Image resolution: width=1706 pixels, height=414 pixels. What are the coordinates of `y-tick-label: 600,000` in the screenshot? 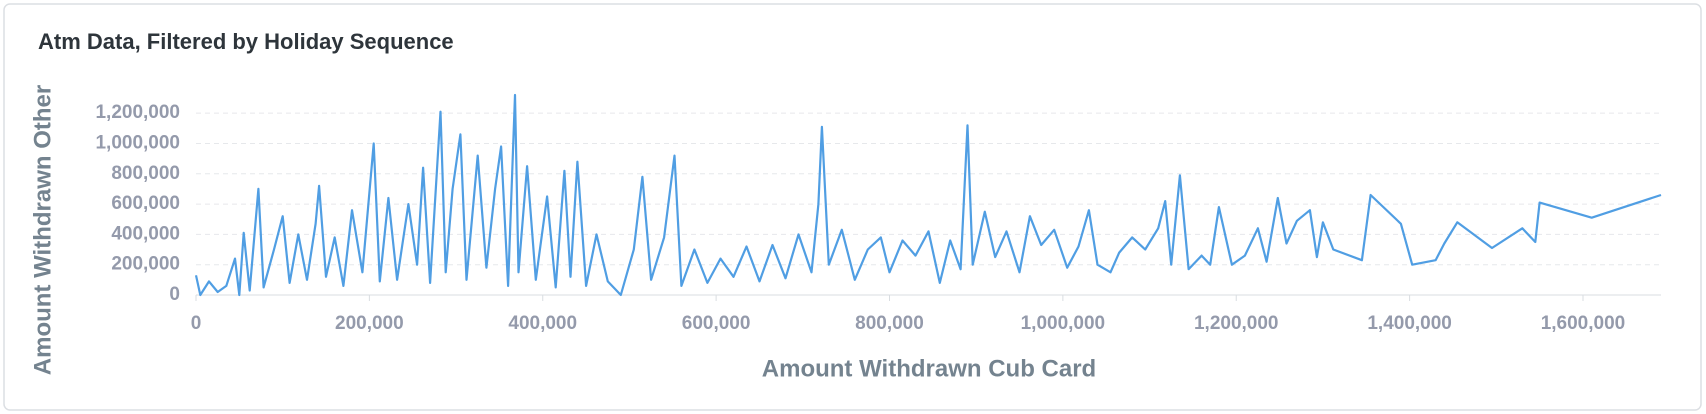 It's located at (145, 203).